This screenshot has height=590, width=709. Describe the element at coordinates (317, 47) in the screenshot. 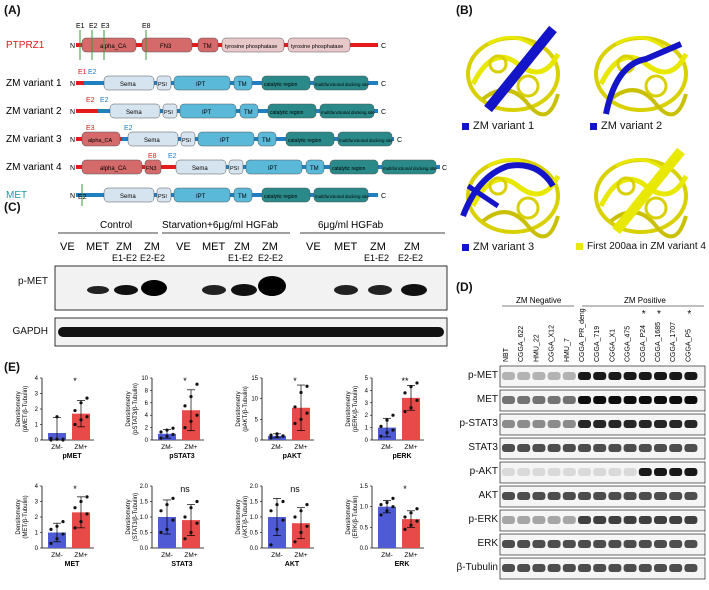

I see `svg-text: tyrosine phosphatase` at that location.